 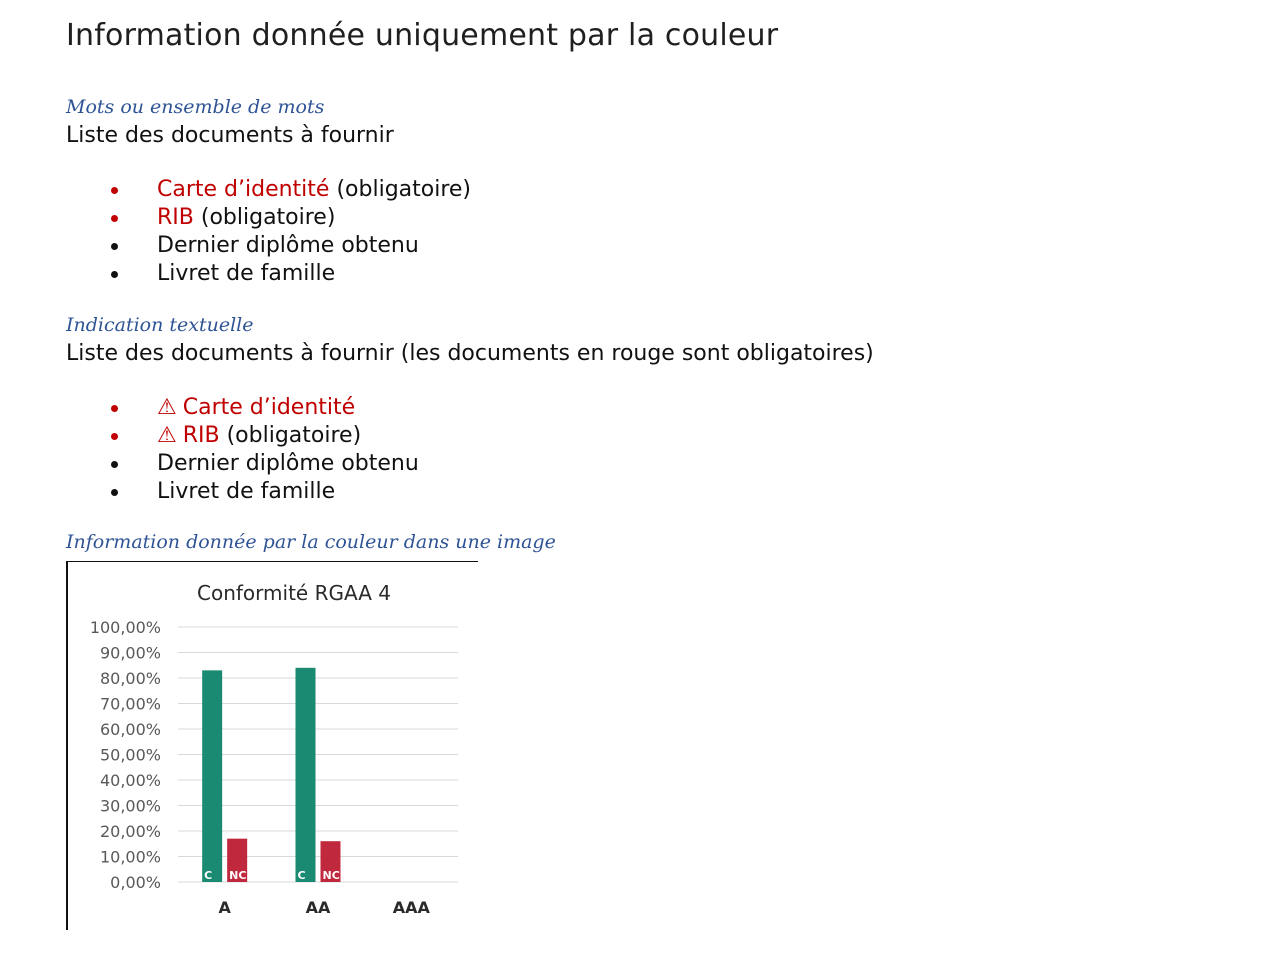 What do you see at coordinates (130, 857) in the screenshot?
I see `y-tick-label: 10,00%` at bounding box center [130, 857].